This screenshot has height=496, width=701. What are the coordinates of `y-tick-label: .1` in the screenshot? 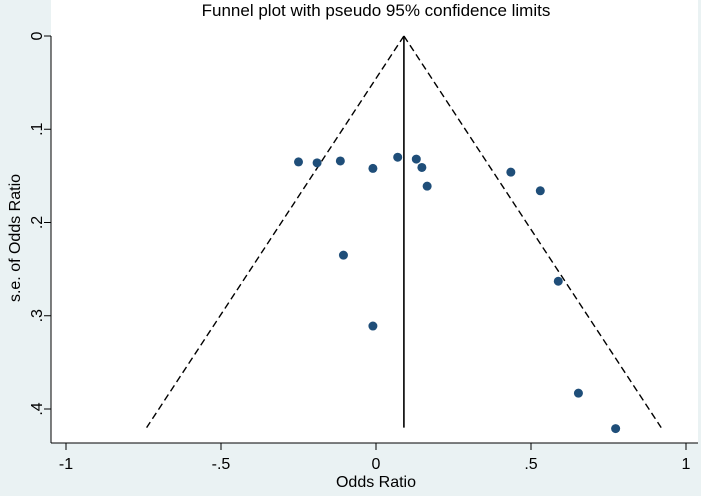 It's located at (37, 128).